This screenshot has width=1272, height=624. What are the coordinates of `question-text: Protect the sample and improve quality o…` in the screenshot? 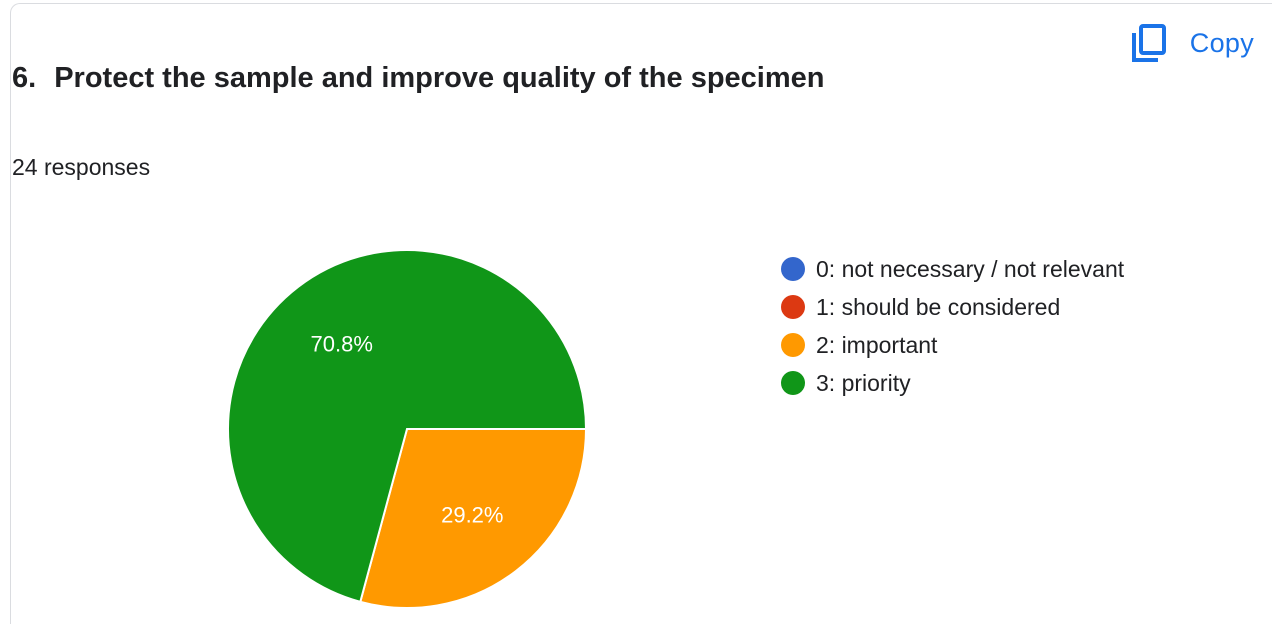 It's located at (439, 78).